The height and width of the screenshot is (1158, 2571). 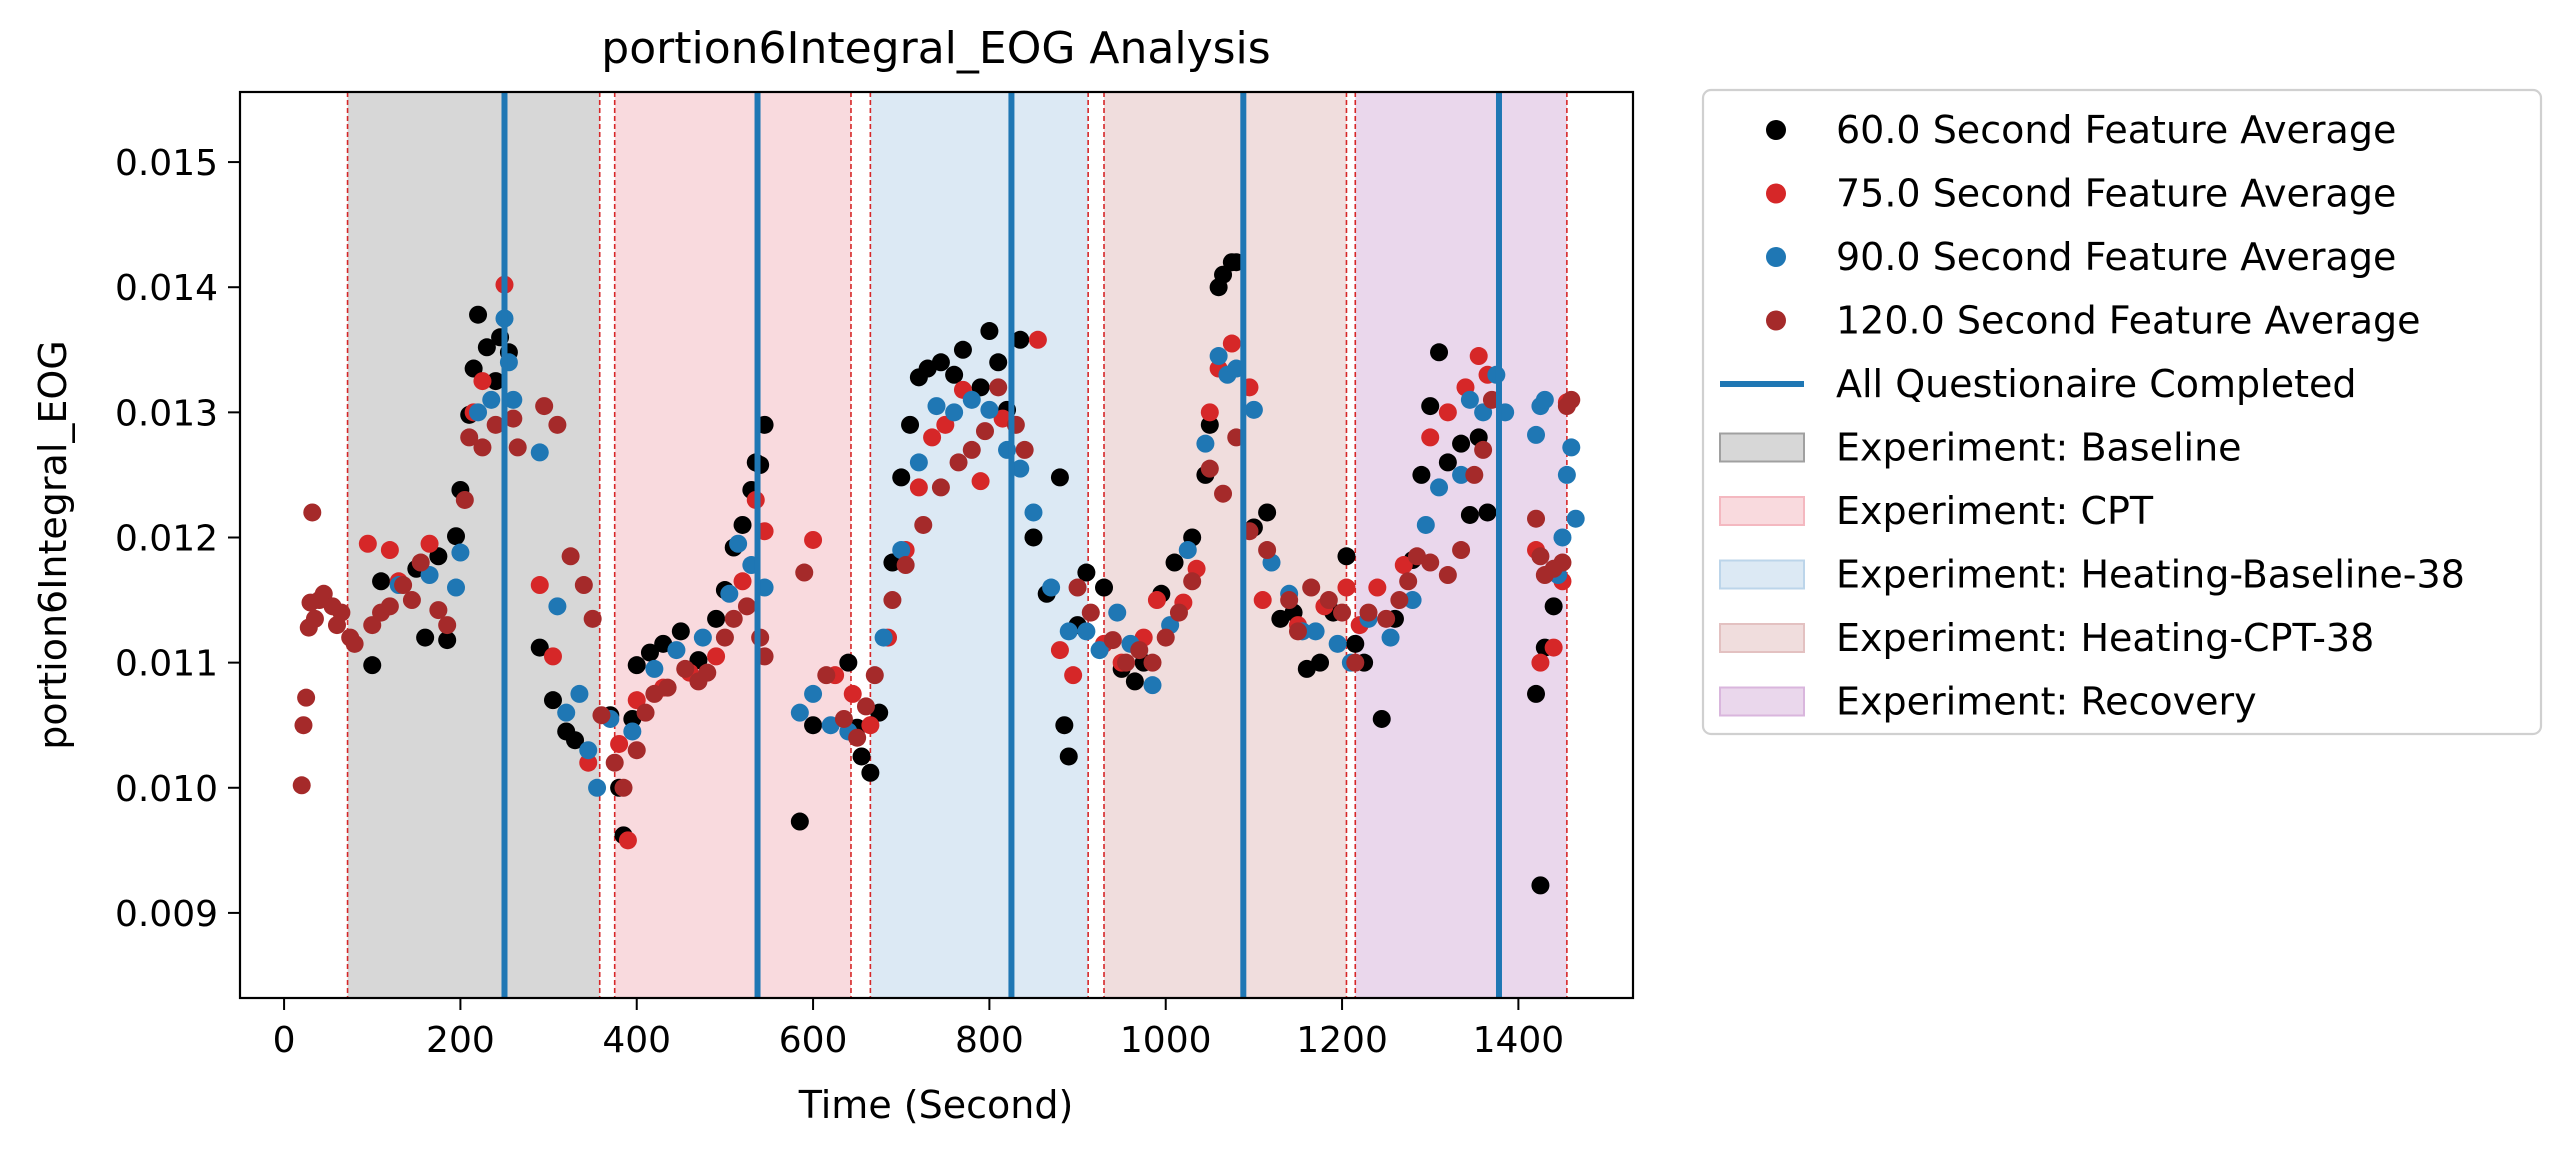 What do you see at coordinates (1225, 545) in the screenshot?
I see `phase-band` at bounding box center [1225, 545].